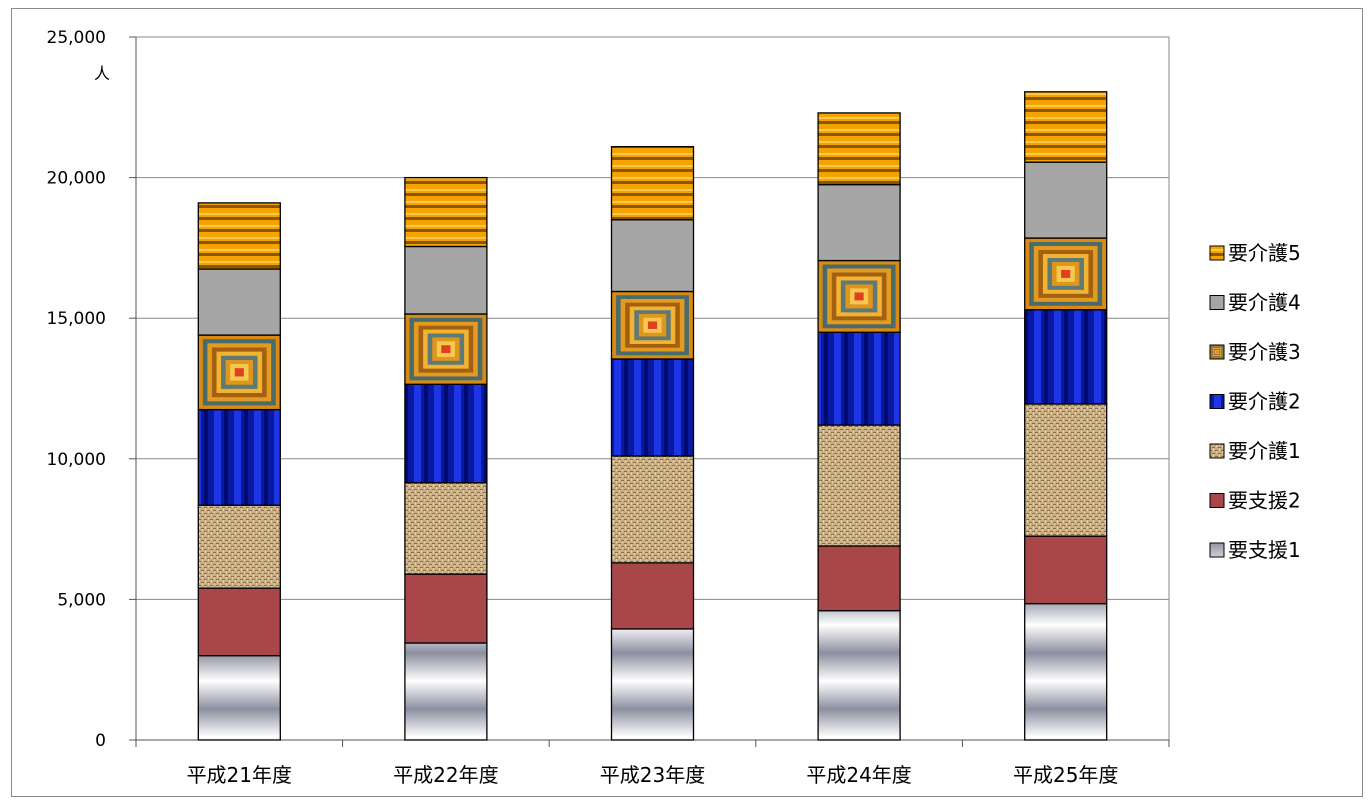 The height and width of the screenshot is (803, 1369). I want to click on legend-item: 要介護5, so click(1255, 253).